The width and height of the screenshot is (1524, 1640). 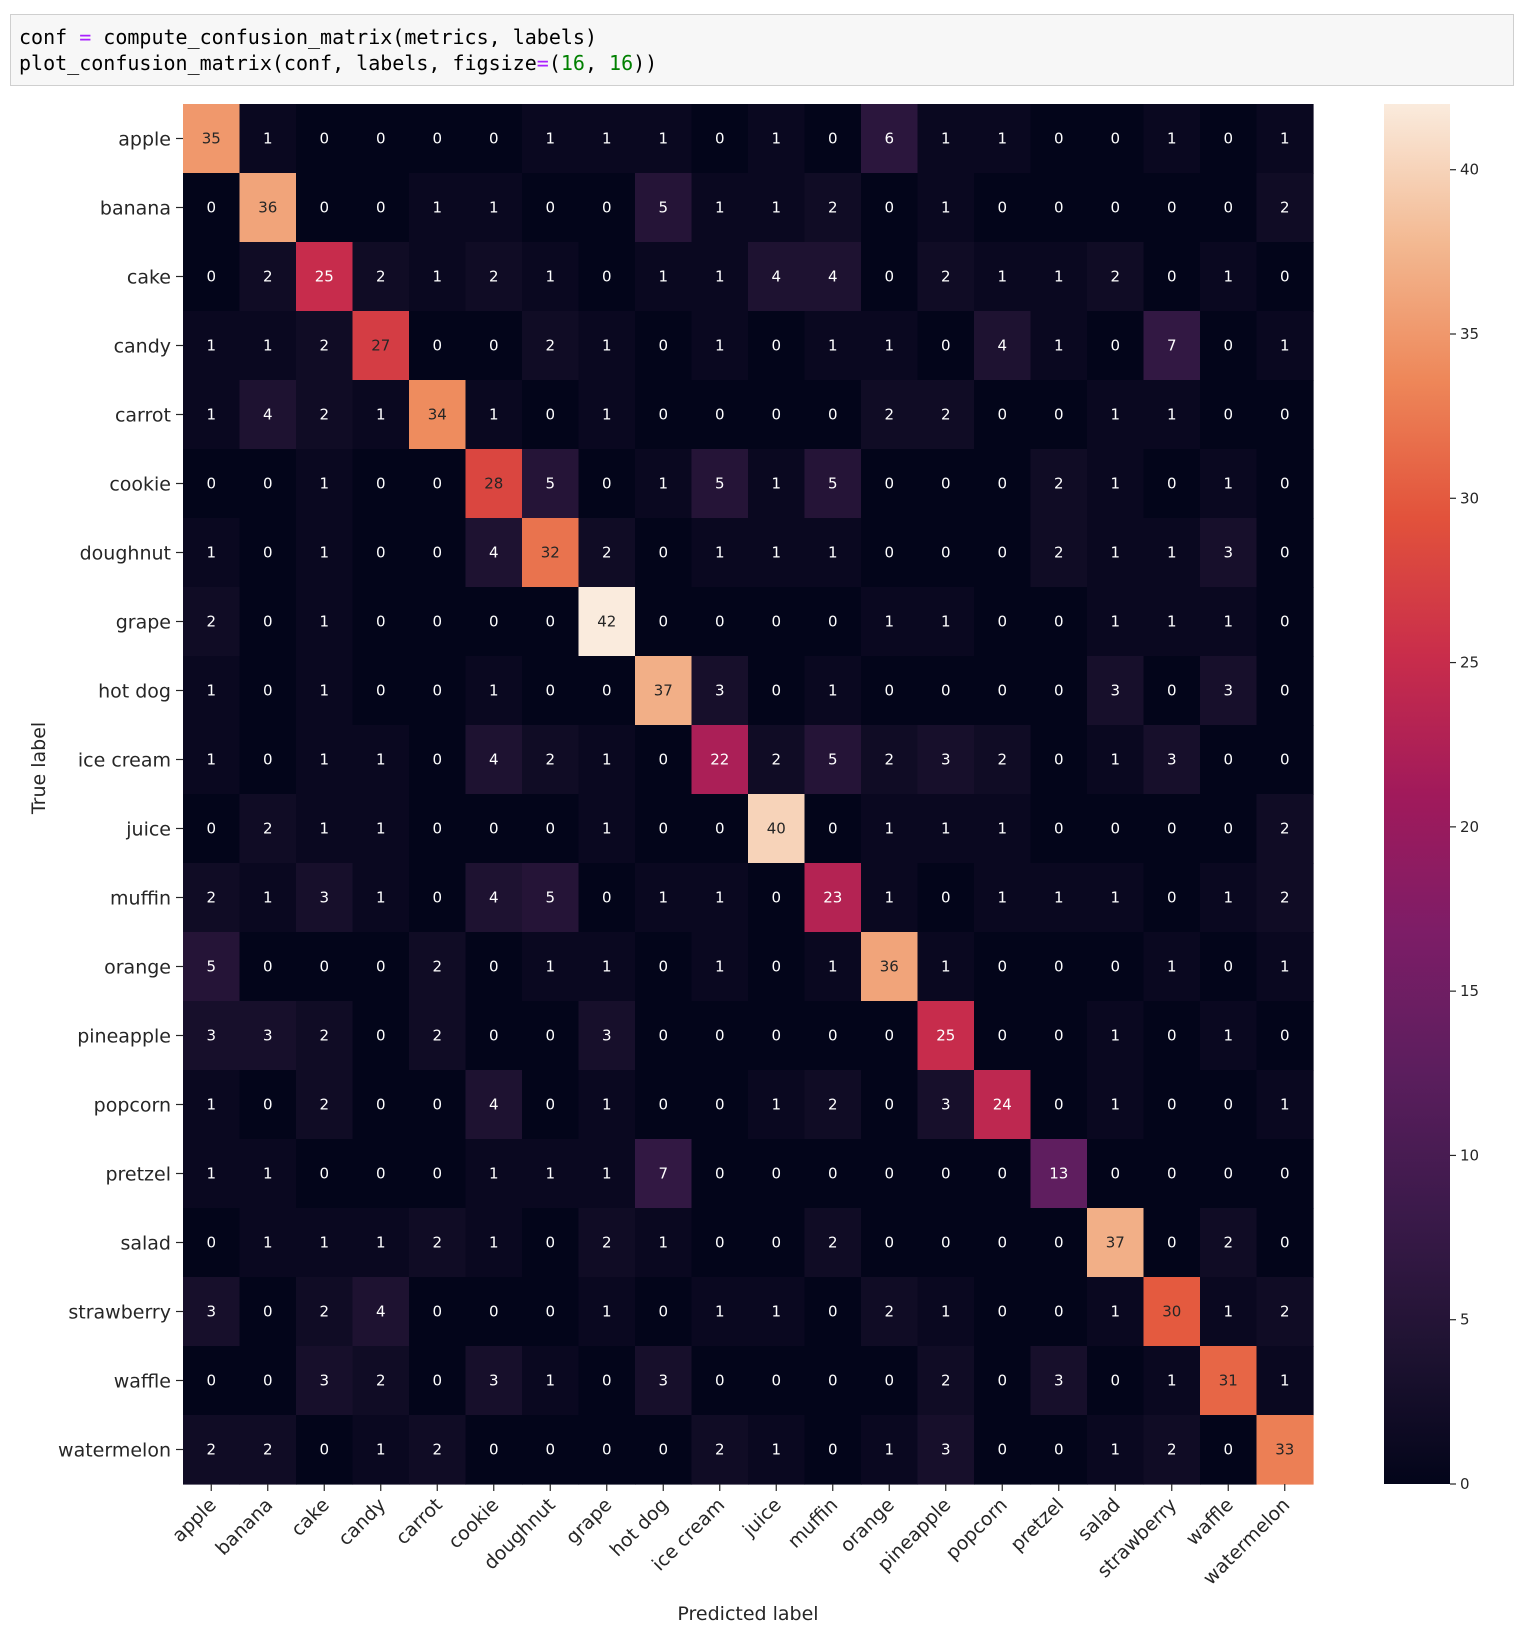 I want to click on code-token: conf, so click(x=49, y=37).